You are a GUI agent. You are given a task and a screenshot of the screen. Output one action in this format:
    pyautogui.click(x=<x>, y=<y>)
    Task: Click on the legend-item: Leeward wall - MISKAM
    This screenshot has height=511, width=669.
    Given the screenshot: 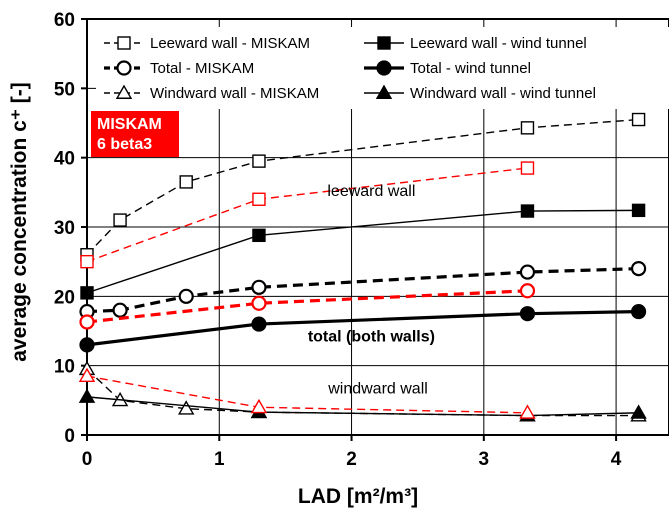 What is the action you would take?
    pyautogui.click(x=207, y=43)
    